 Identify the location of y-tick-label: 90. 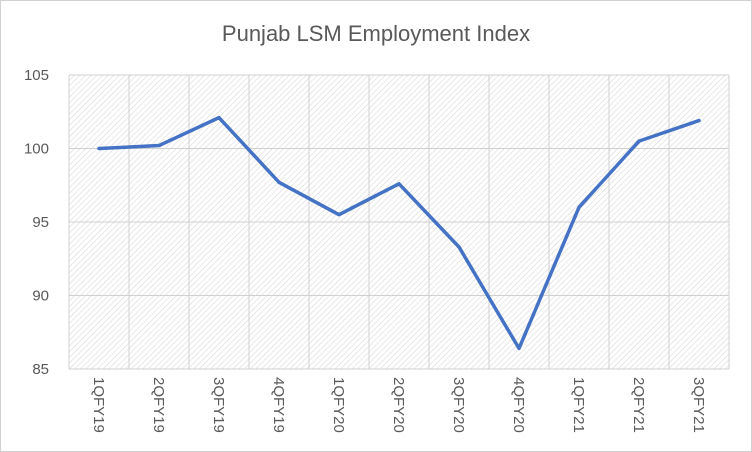
(40, 296).